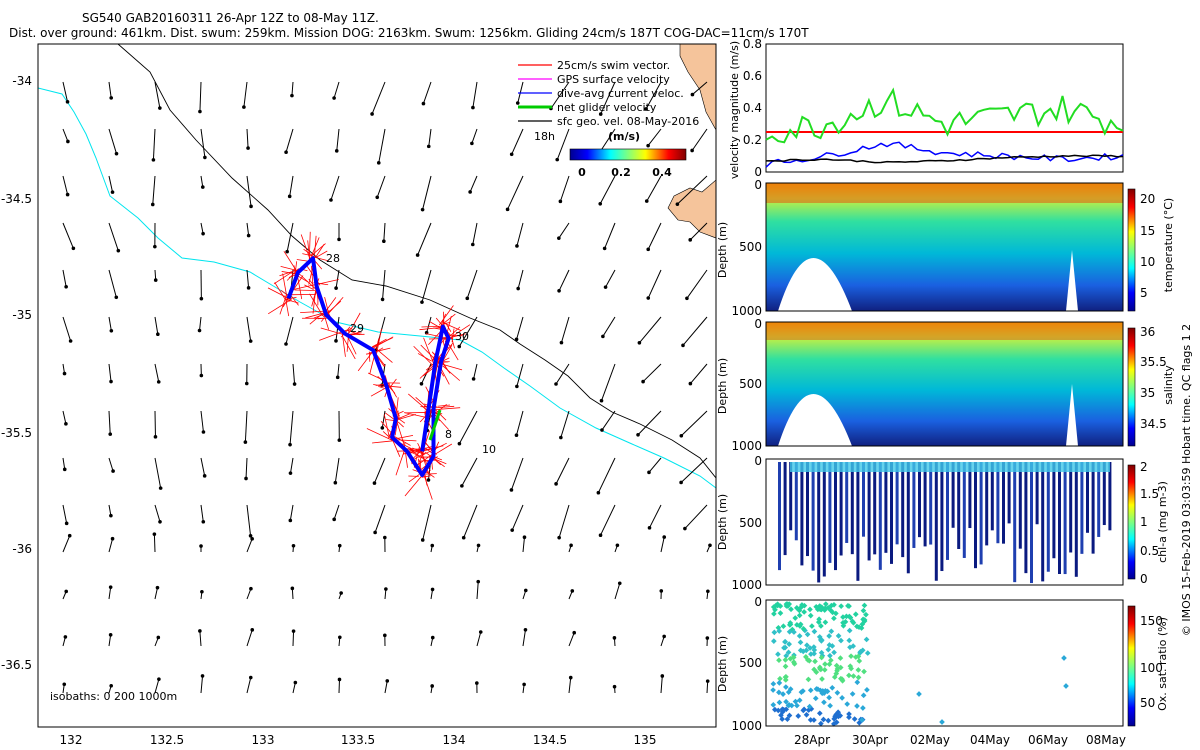 The width and height of the screenshot is (1200, 750). I want to click on map-y-tick: -34.5, so click(16, 199).